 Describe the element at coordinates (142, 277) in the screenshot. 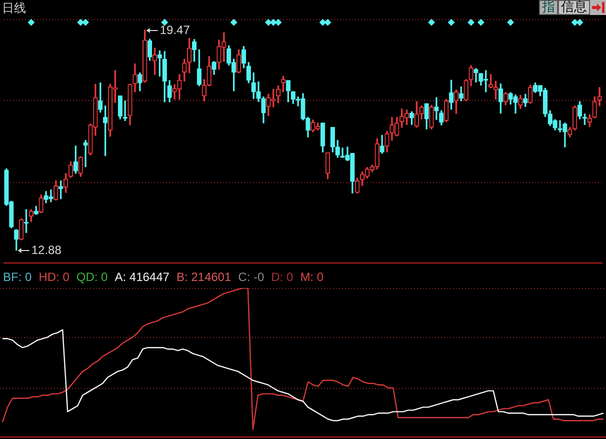

I see `text: A: 416447` at that location.